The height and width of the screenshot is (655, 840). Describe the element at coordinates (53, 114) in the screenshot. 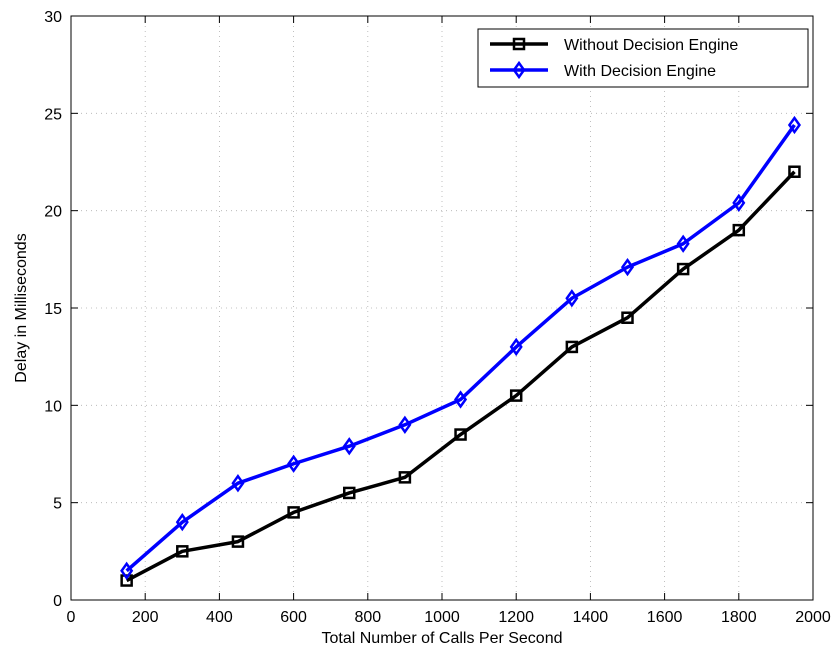

I see `y-tick-label: 25` at that location.